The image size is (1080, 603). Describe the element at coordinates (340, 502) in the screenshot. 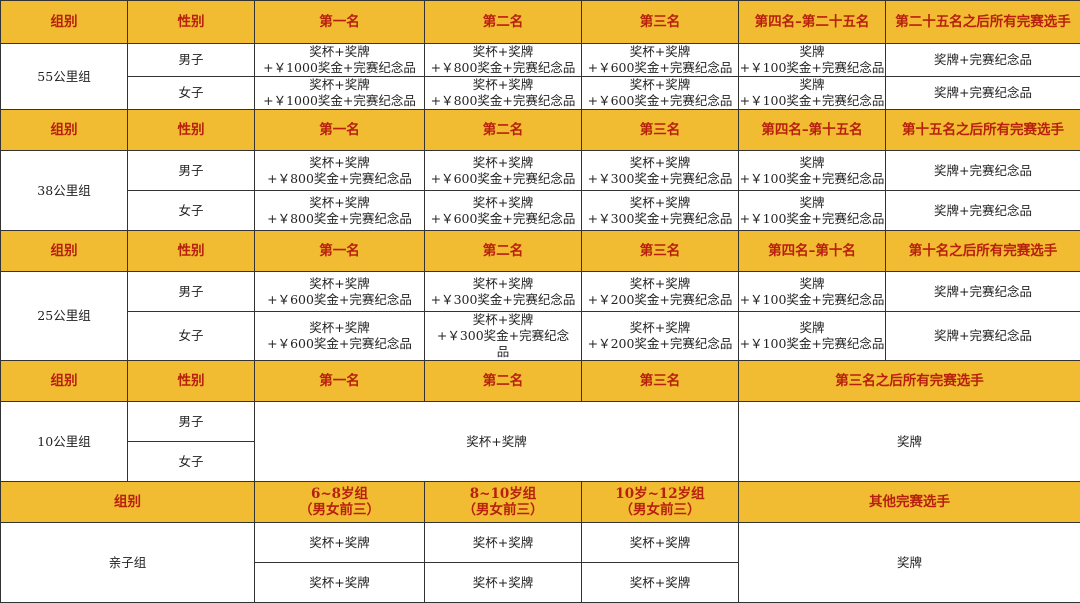

I see `column-header: 6~8岁组 （男女前三）` at that location.